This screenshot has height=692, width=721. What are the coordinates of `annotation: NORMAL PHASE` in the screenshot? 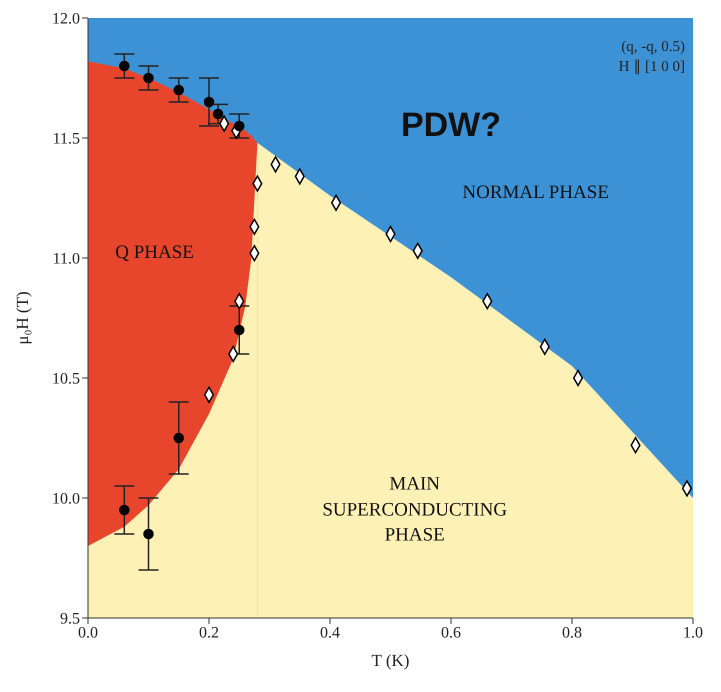 It's located at (535, 193).